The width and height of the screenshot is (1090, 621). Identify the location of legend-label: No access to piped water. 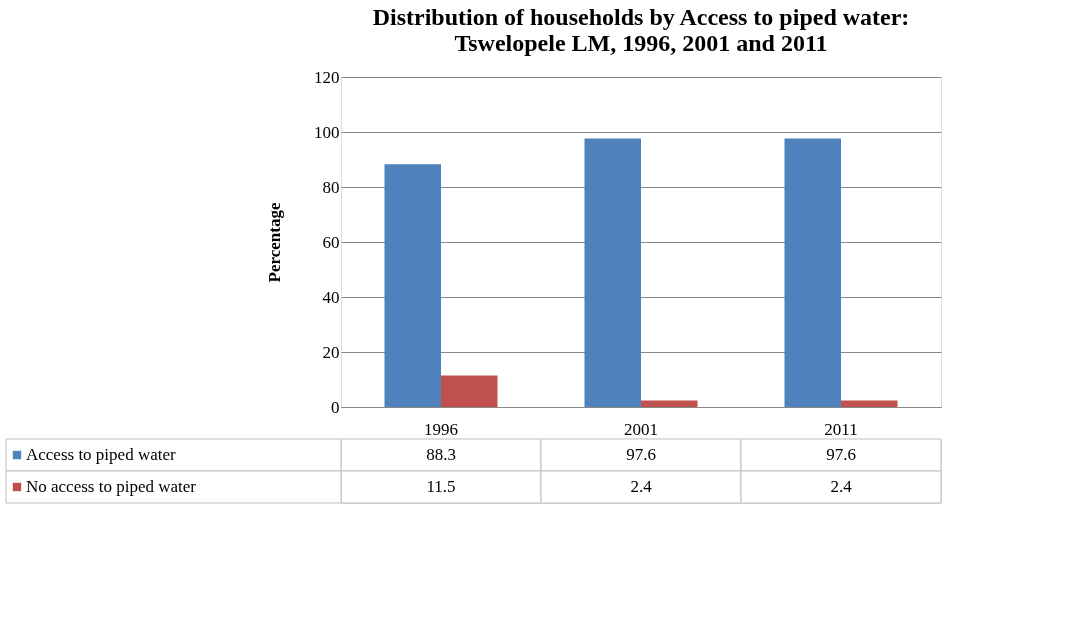
(111, 486).